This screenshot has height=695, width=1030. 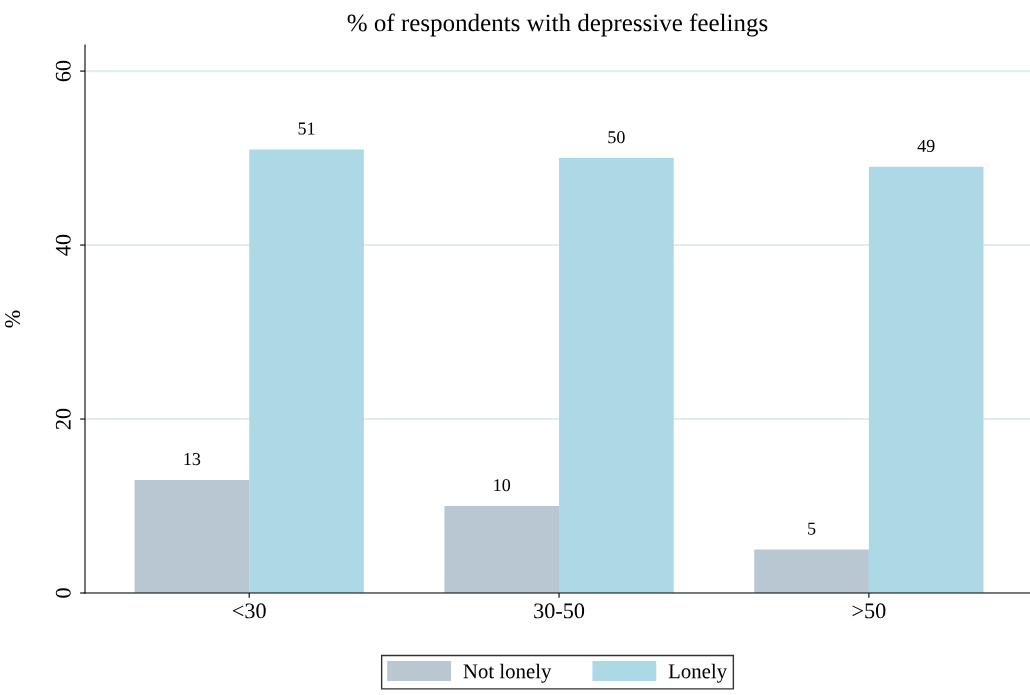 What do you see at coordinates (306, 128) in the screenshot?
I see `data-label: 51` at bounding box center [306, 128].